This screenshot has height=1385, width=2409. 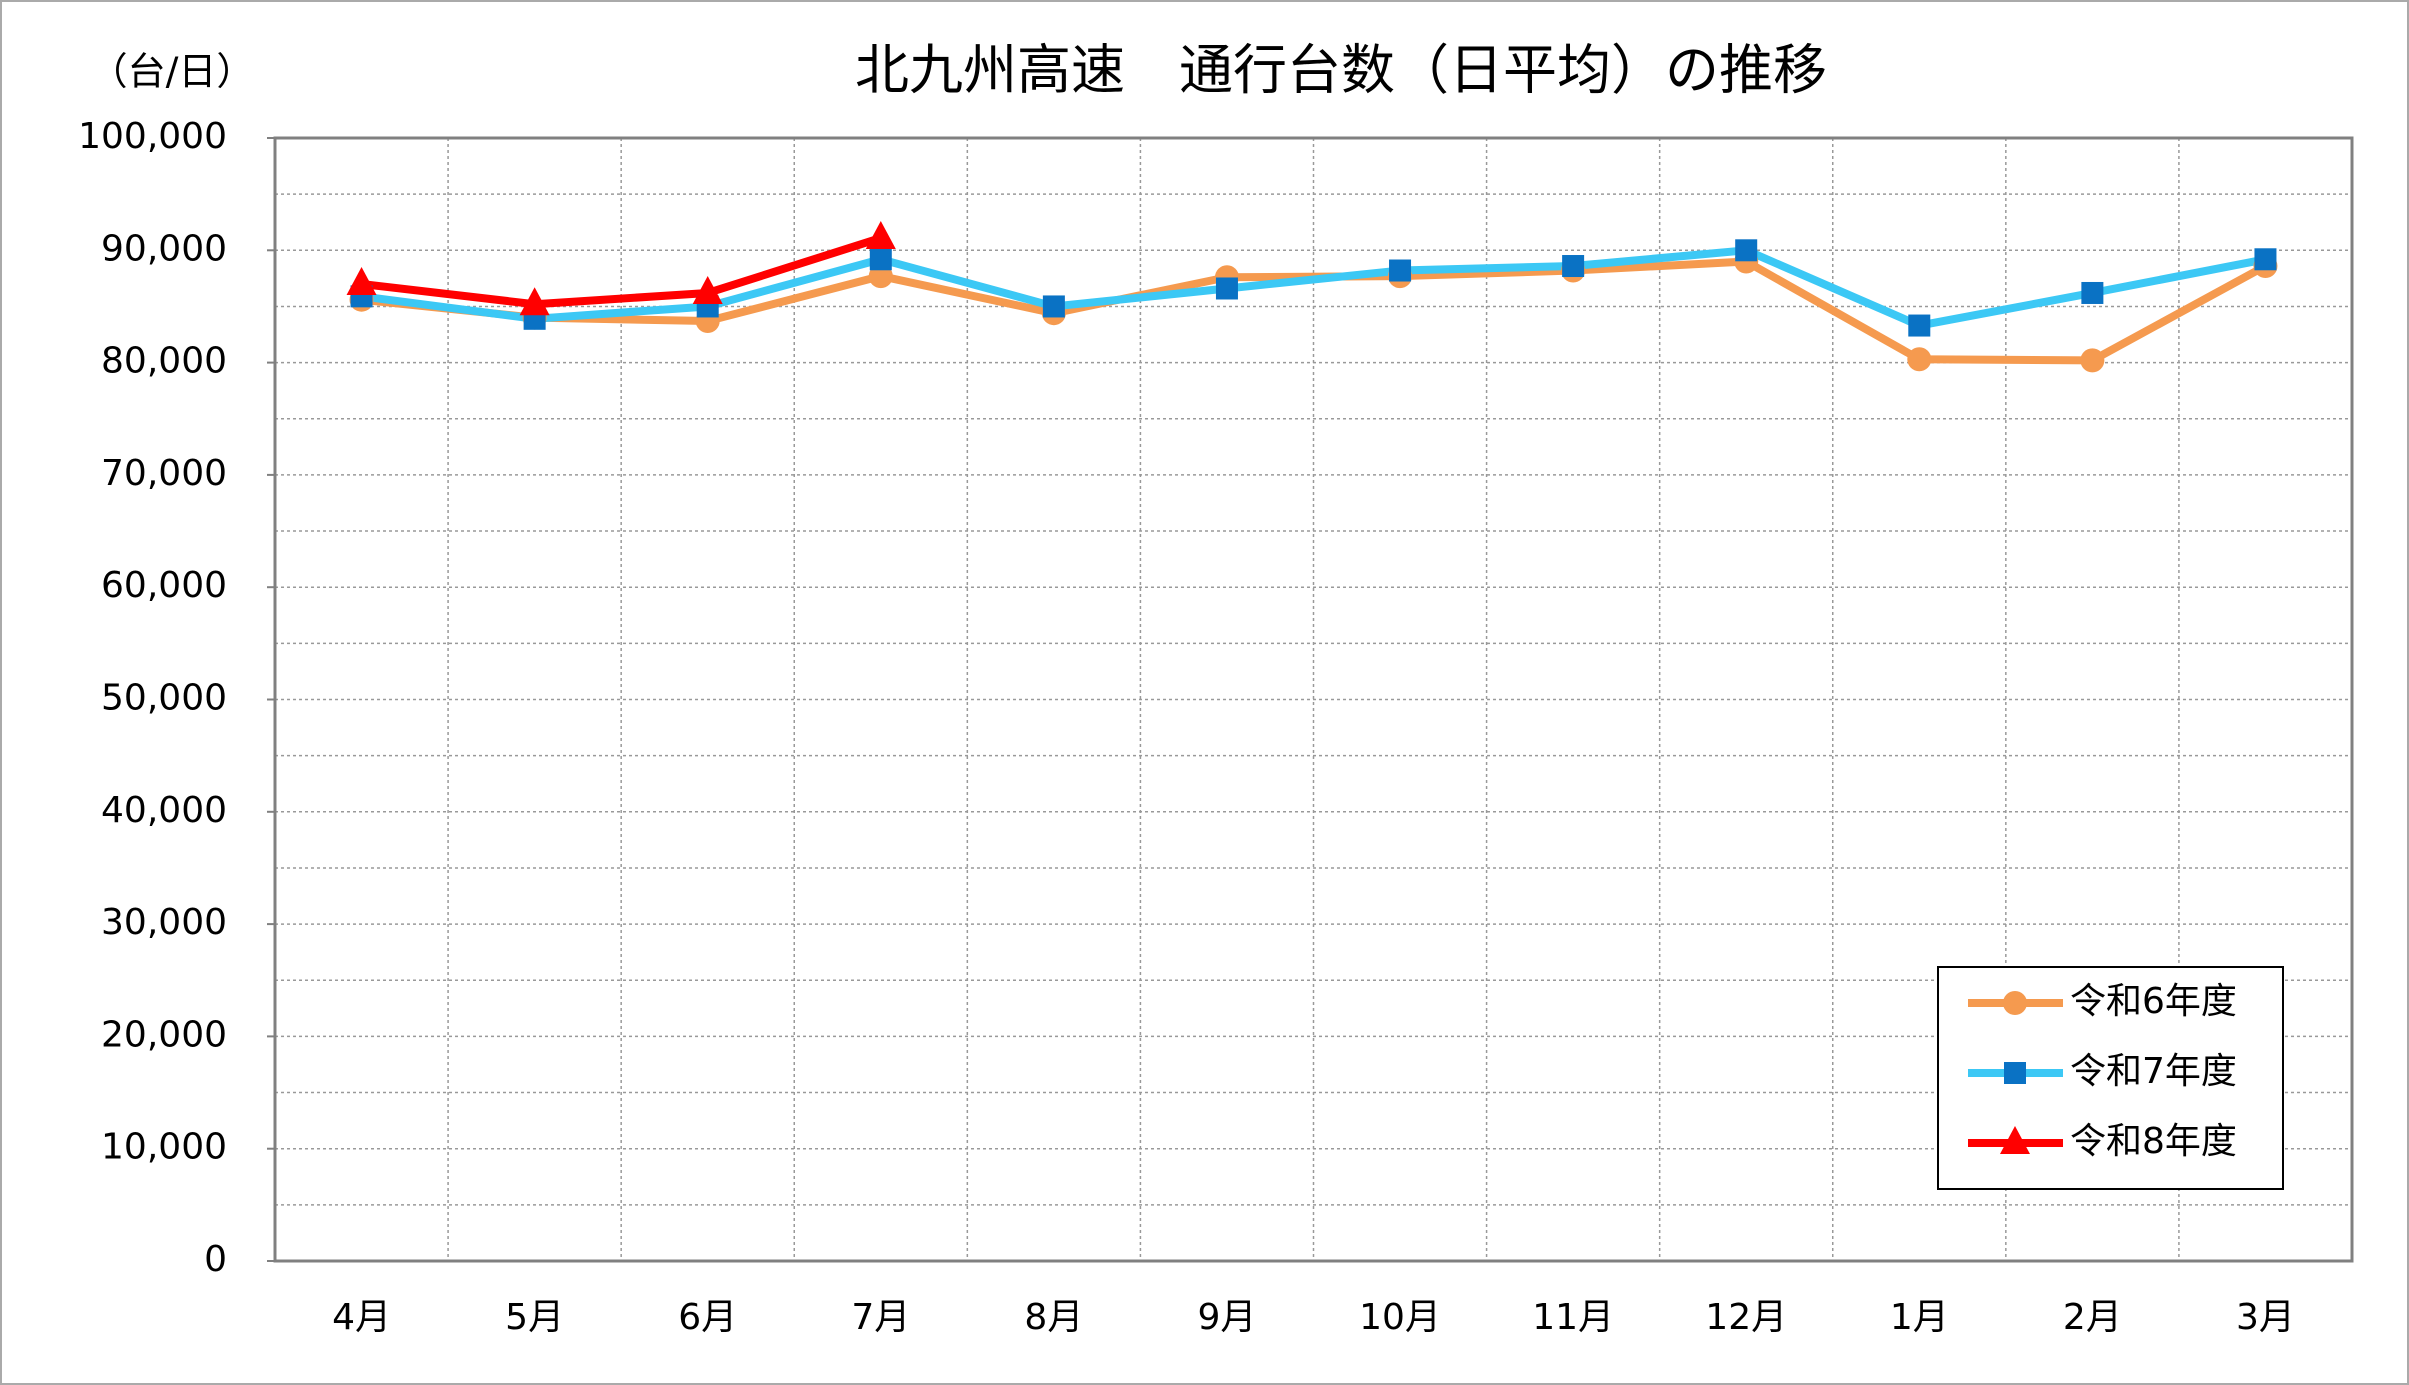 What do you see at coordinates (164, 248) in the screenshot?
I see `y-tick-label: 90,000` at bounding box center [164, 248].